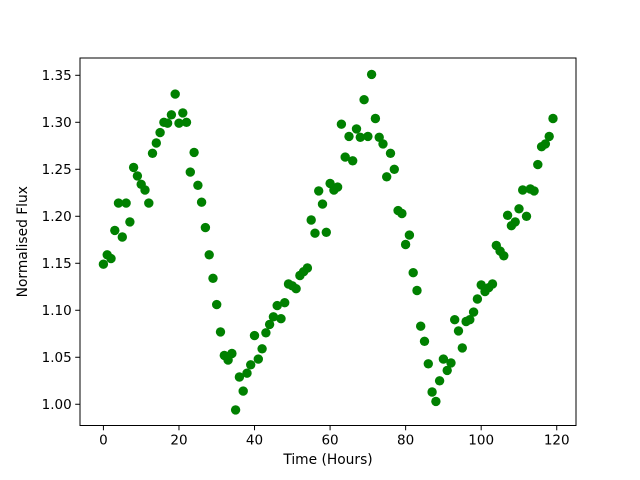  What do you see at coordinates (329, 441) in the screenshot?
I see `x-tick-label: 60` at bounding box center [329, 441].